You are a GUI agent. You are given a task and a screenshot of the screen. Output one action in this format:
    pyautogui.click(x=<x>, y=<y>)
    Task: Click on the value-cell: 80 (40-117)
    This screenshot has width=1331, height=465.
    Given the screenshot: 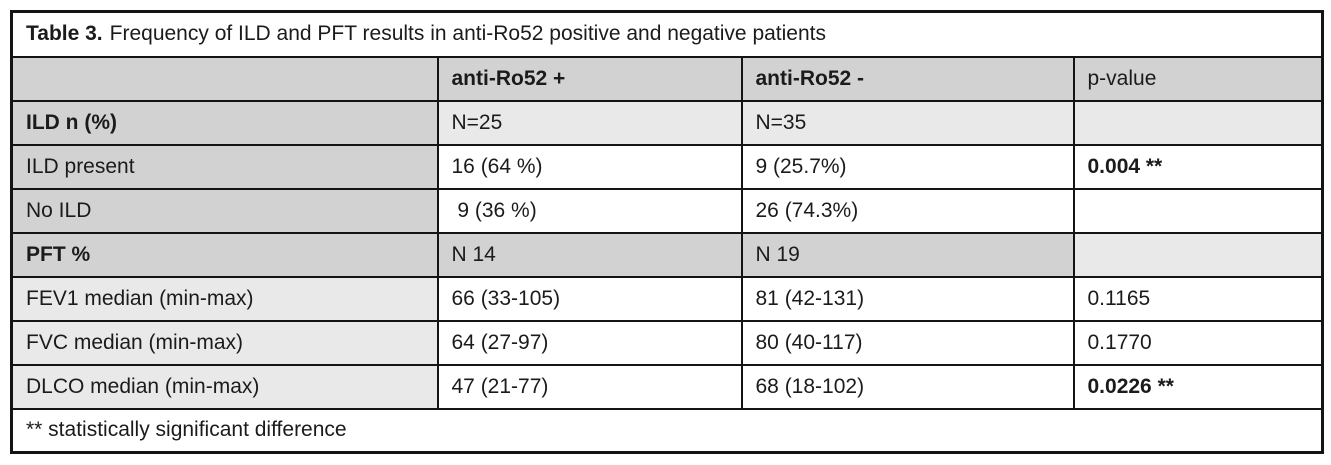 What is the action you would take?
    pyautogui.click(x=907, y=342)
    